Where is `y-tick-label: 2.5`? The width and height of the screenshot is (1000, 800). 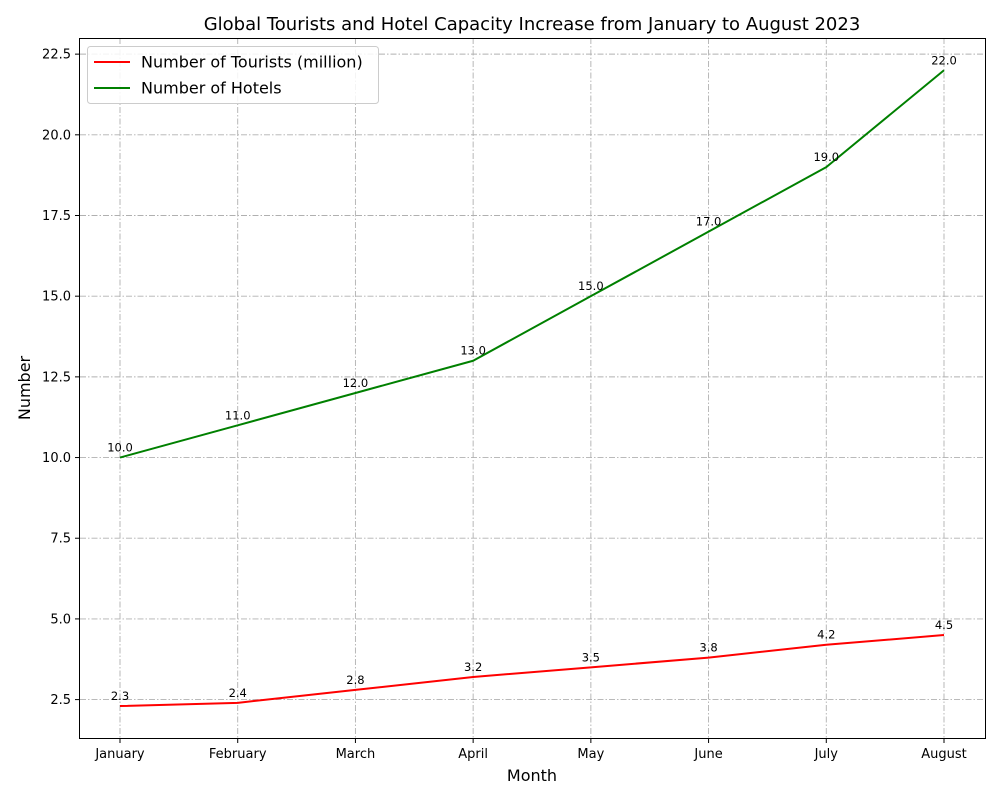 y-tick-label: 2.5 is located at coordinates (60, 700).